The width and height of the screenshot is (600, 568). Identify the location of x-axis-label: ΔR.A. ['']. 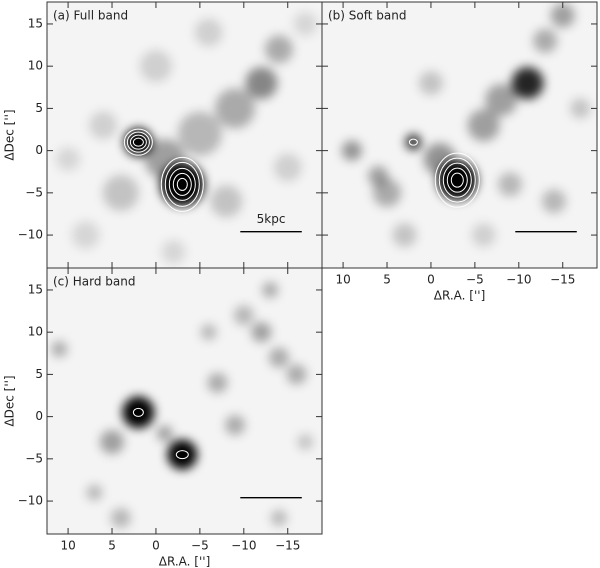
(185, 561).